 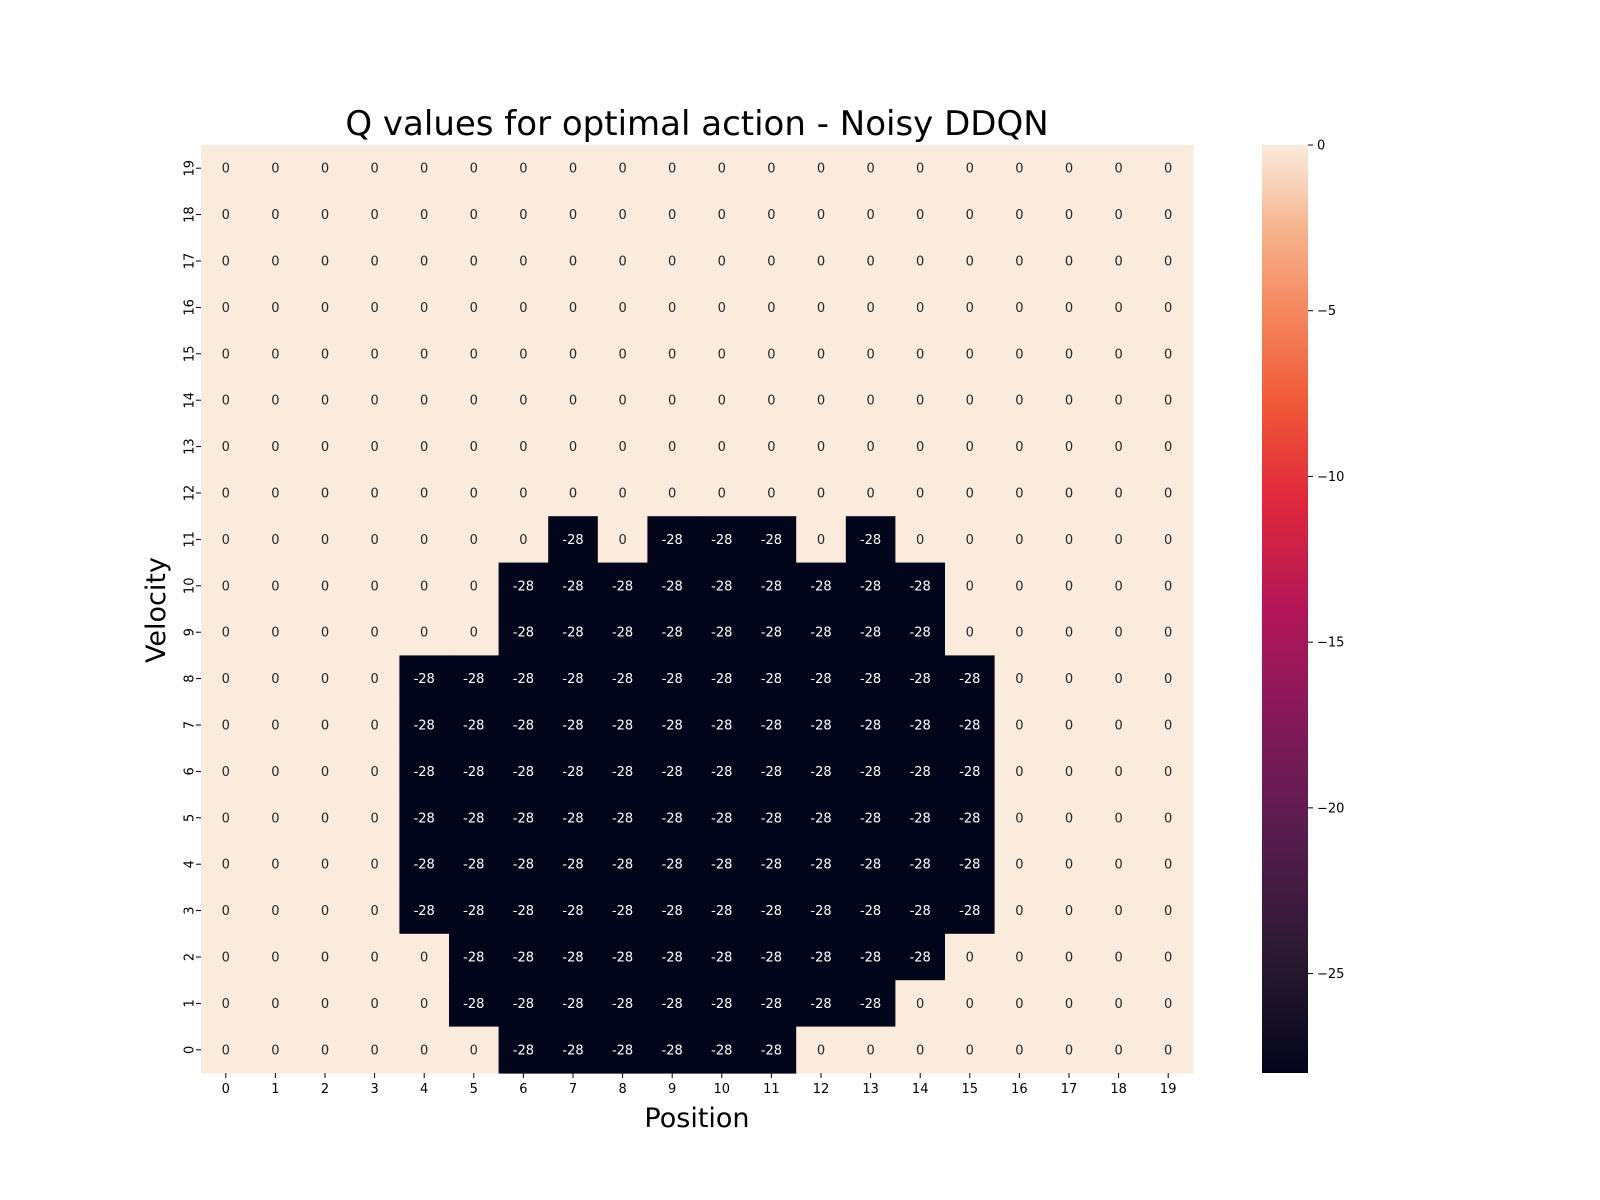 I want to click on x-tick-label: 13, so click(x=870, y=1089).